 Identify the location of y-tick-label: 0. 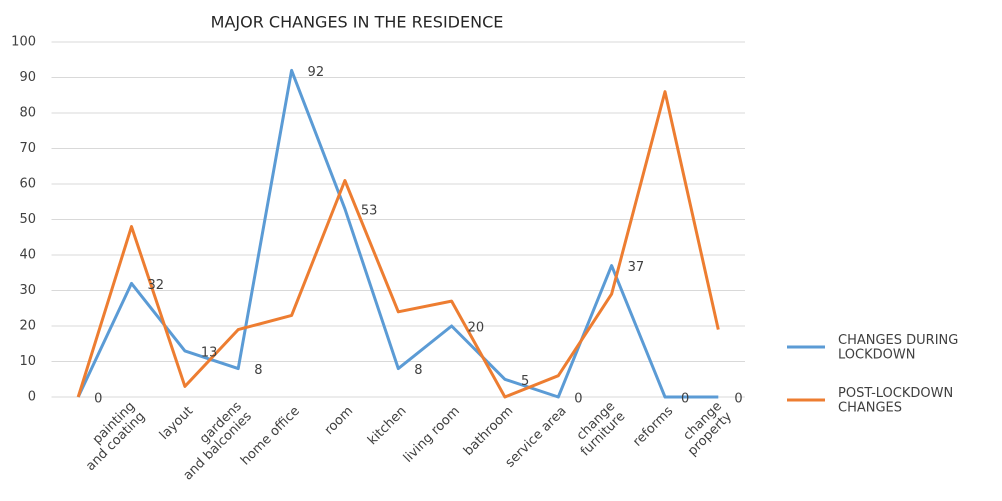
(32, 397).